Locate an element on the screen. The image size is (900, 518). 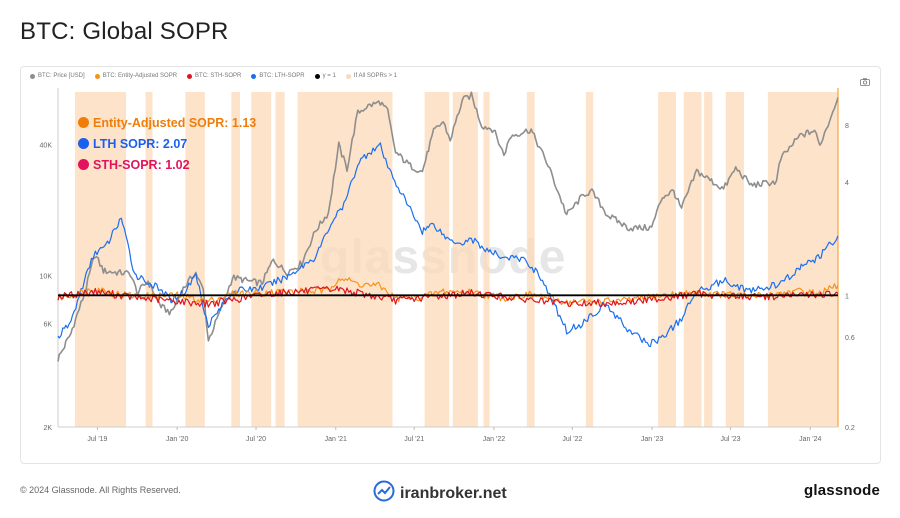
x-tick-label: Jul '20 is located at coordinates (256, 439).